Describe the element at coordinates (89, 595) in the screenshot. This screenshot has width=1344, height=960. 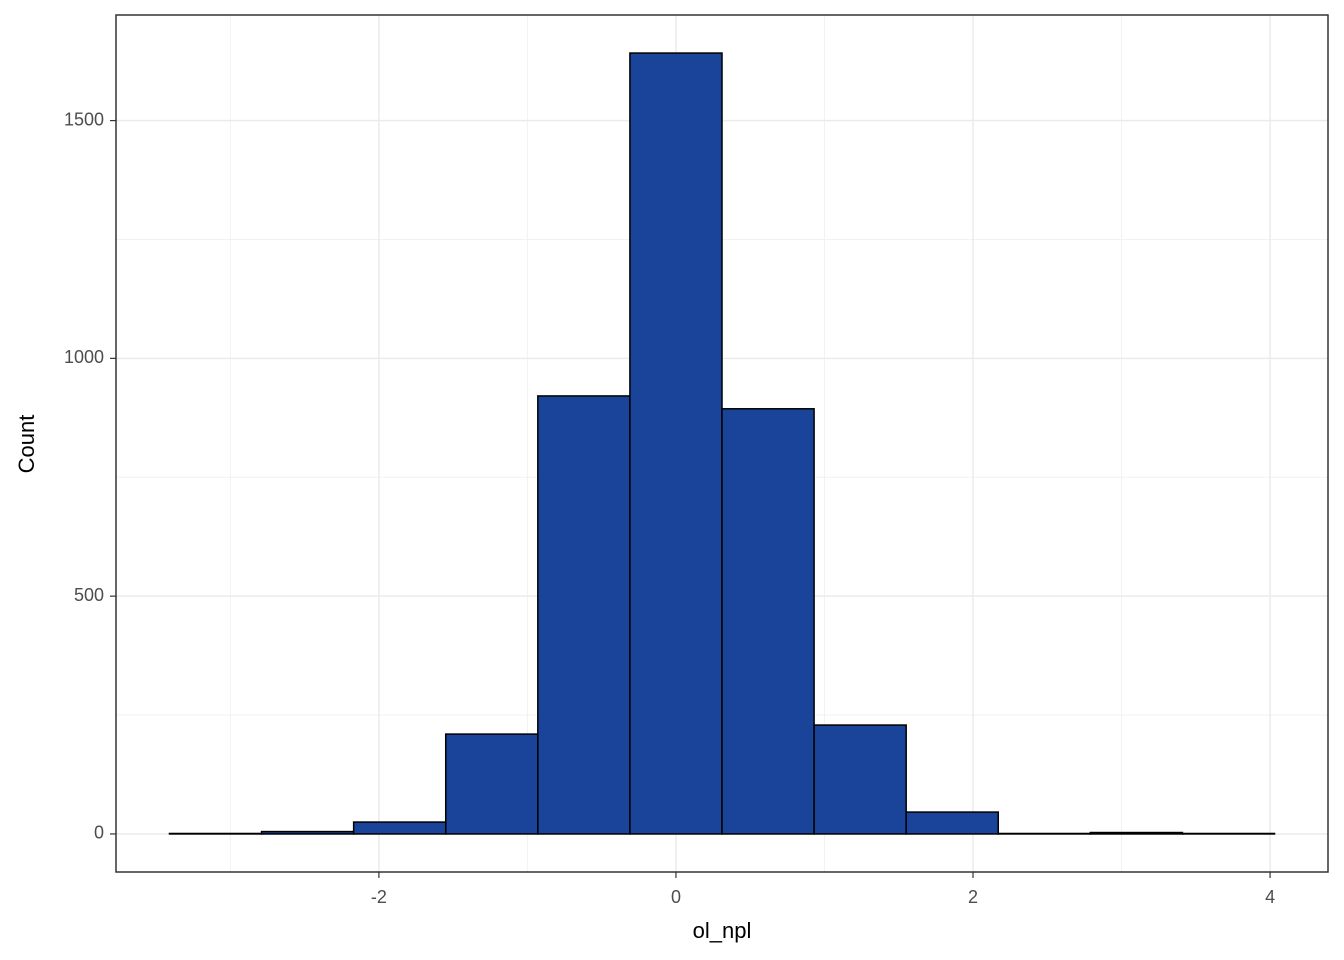
I see `y-tick-label: 500` at that location.